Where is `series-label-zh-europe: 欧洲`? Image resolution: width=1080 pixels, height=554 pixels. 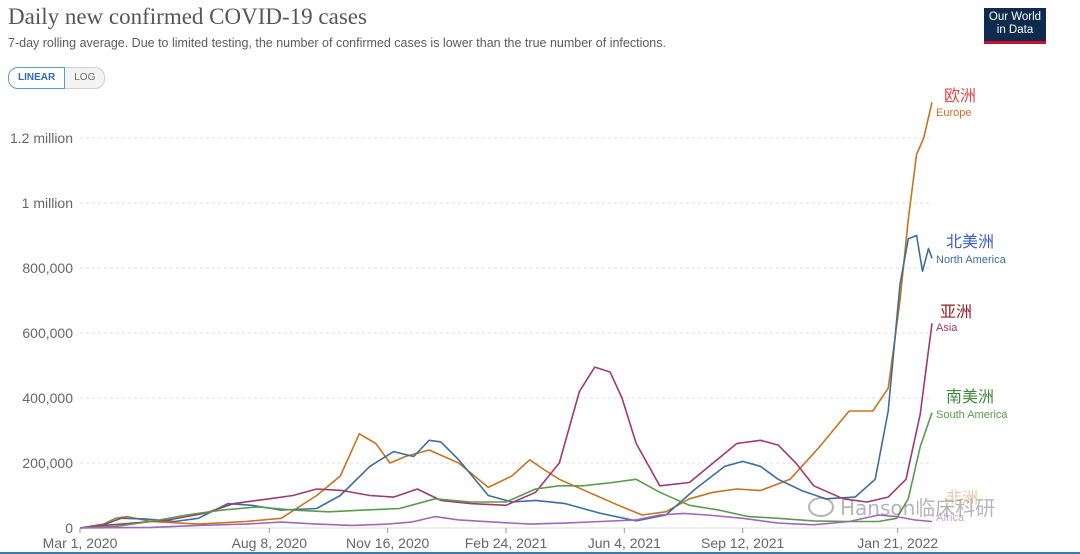
series-label-zh-europe: 欧洲 is located at coordinates (960, 95).